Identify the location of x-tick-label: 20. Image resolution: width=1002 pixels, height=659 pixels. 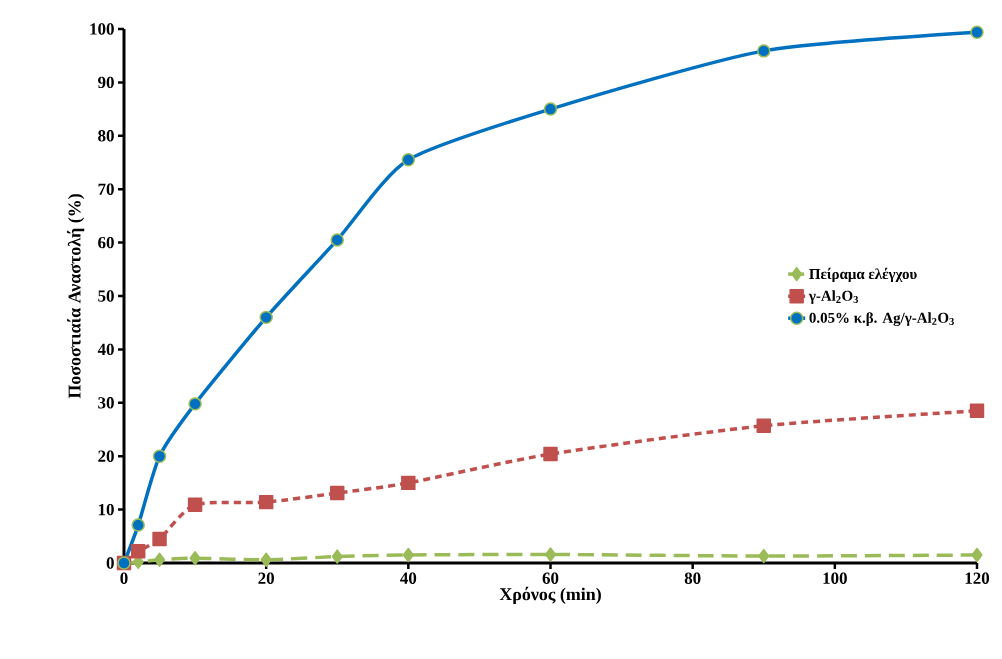
(266, 578).